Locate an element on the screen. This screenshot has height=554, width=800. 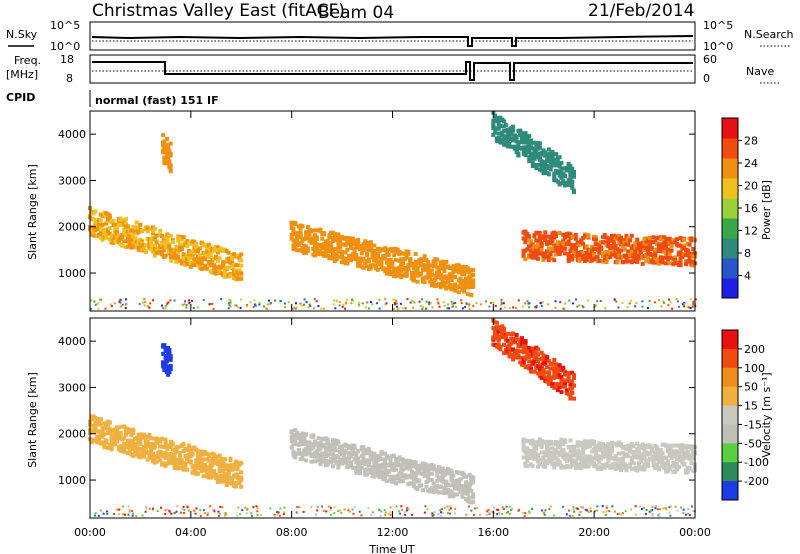
colorbar-tick-label: 100 is located at coordinates (754, 368).